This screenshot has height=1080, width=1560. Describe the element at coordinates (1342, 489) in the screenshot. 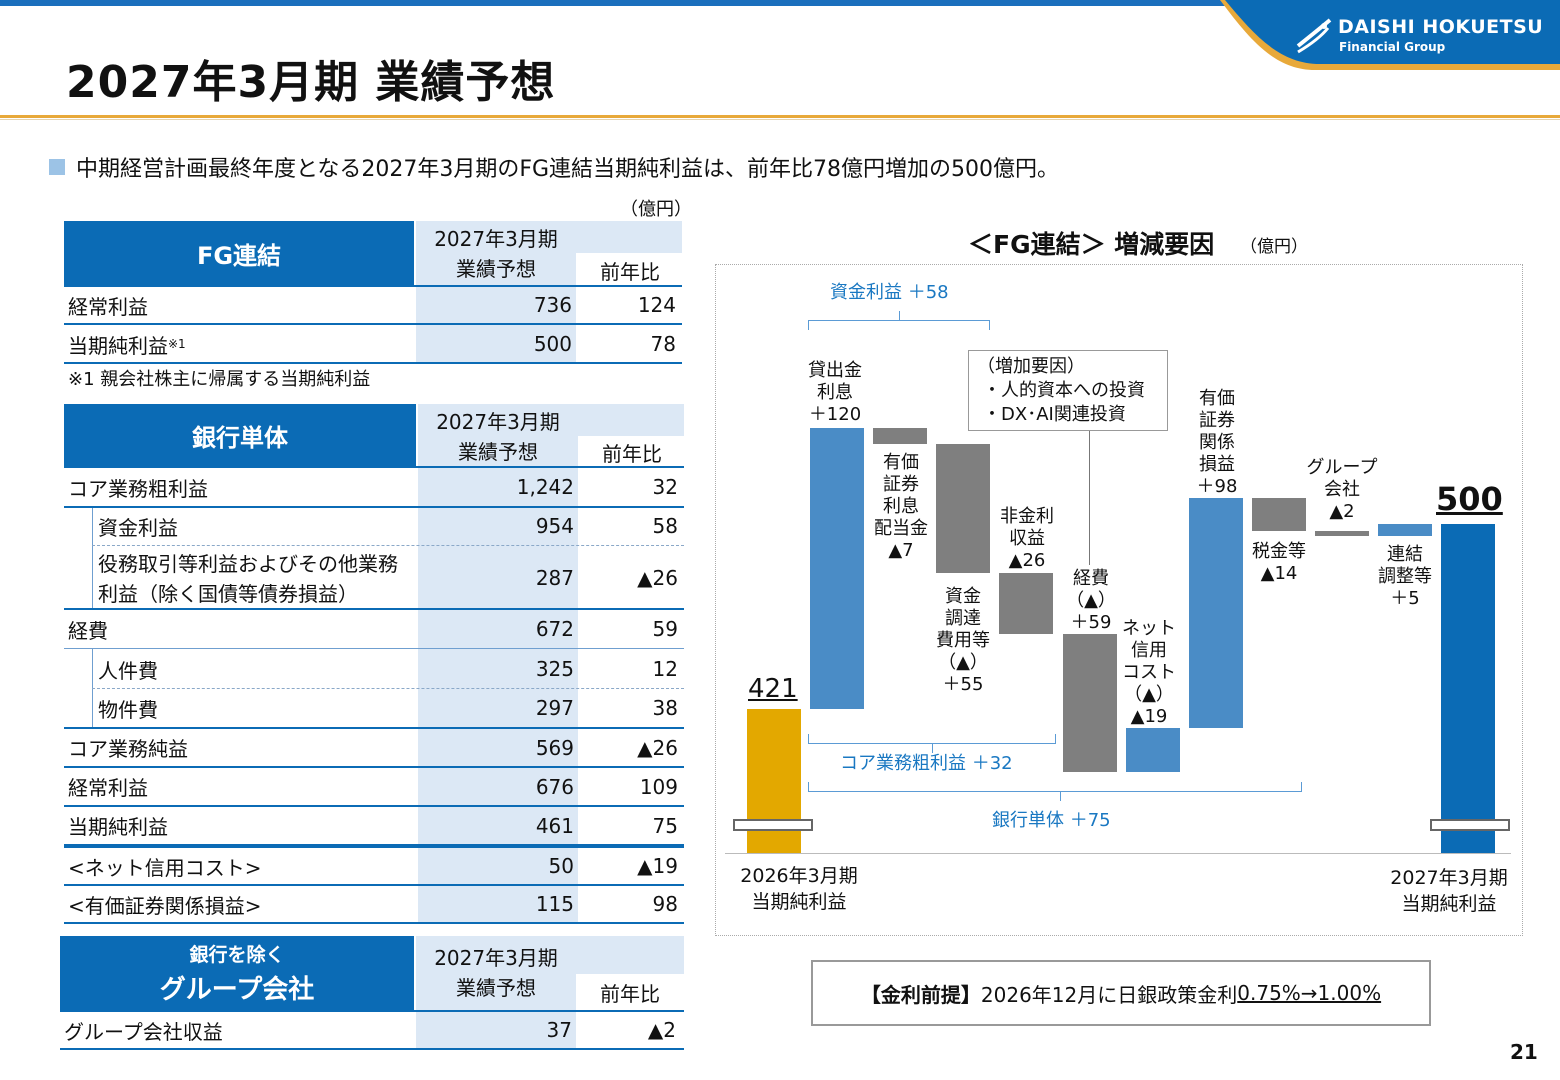

I see `label-line: 会社` at that location.